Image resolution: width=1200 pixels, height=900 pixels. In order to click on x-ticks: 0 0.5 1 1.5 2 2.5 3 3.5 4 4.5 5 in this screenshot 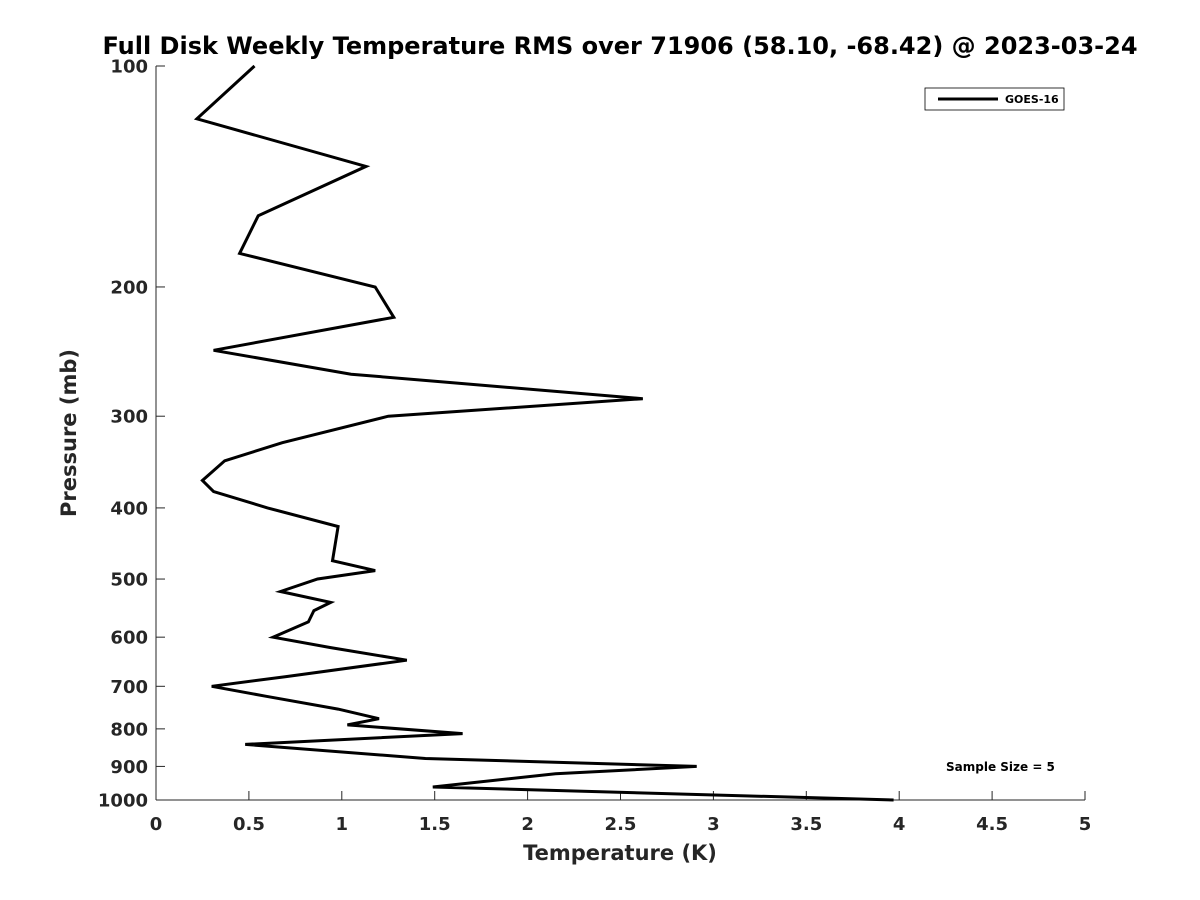, I will do `click(621, 813)`.